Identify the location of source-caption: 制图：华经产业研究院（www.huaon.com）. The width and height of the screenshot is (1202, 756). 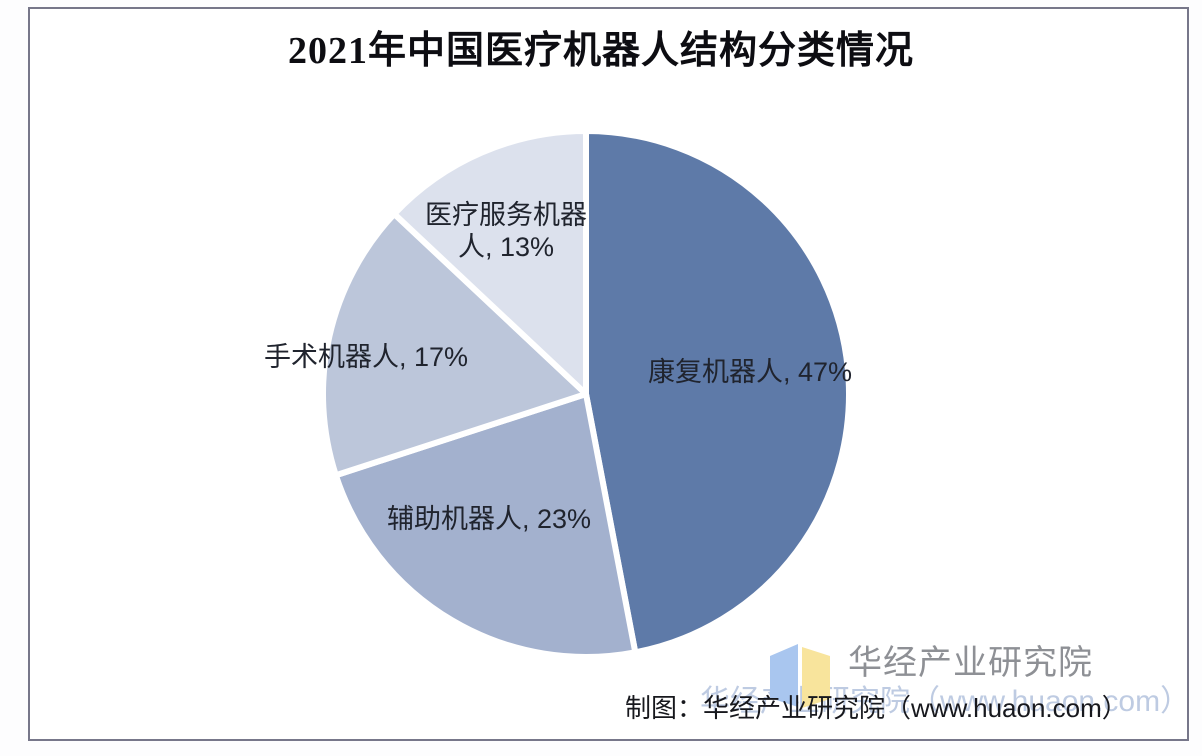
(876, 708).